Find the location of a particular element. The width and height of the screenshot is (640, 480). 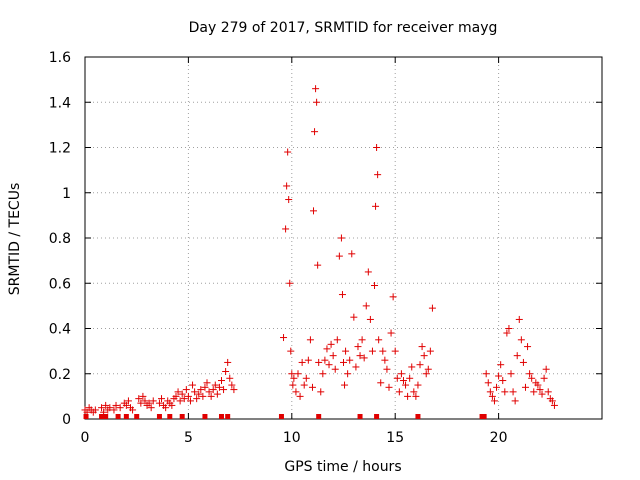

bottom-markers is located at coordinates (285, 416).